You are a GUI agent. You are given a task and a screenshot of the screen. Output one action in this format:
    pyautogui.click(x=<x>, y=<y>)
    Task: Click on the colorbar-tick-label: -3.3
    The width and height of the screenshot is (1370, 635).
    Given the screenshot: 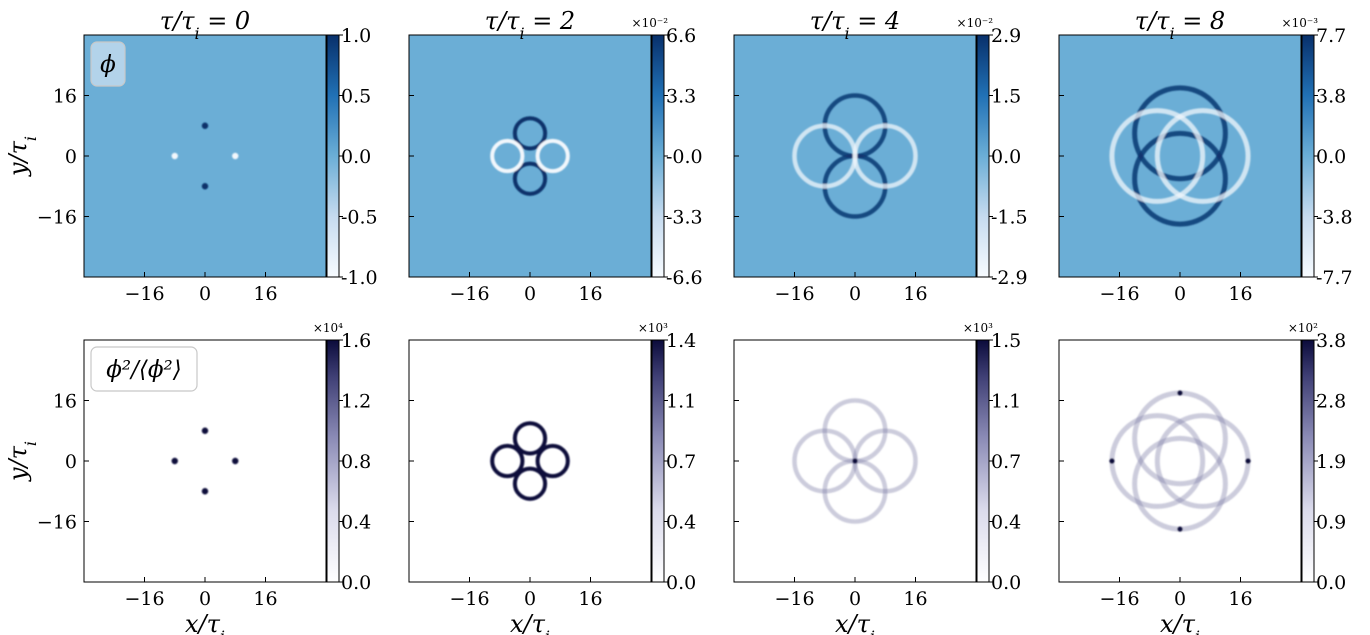 What is the action you would take?
    pyautogui.click(x=684, y=218)
    